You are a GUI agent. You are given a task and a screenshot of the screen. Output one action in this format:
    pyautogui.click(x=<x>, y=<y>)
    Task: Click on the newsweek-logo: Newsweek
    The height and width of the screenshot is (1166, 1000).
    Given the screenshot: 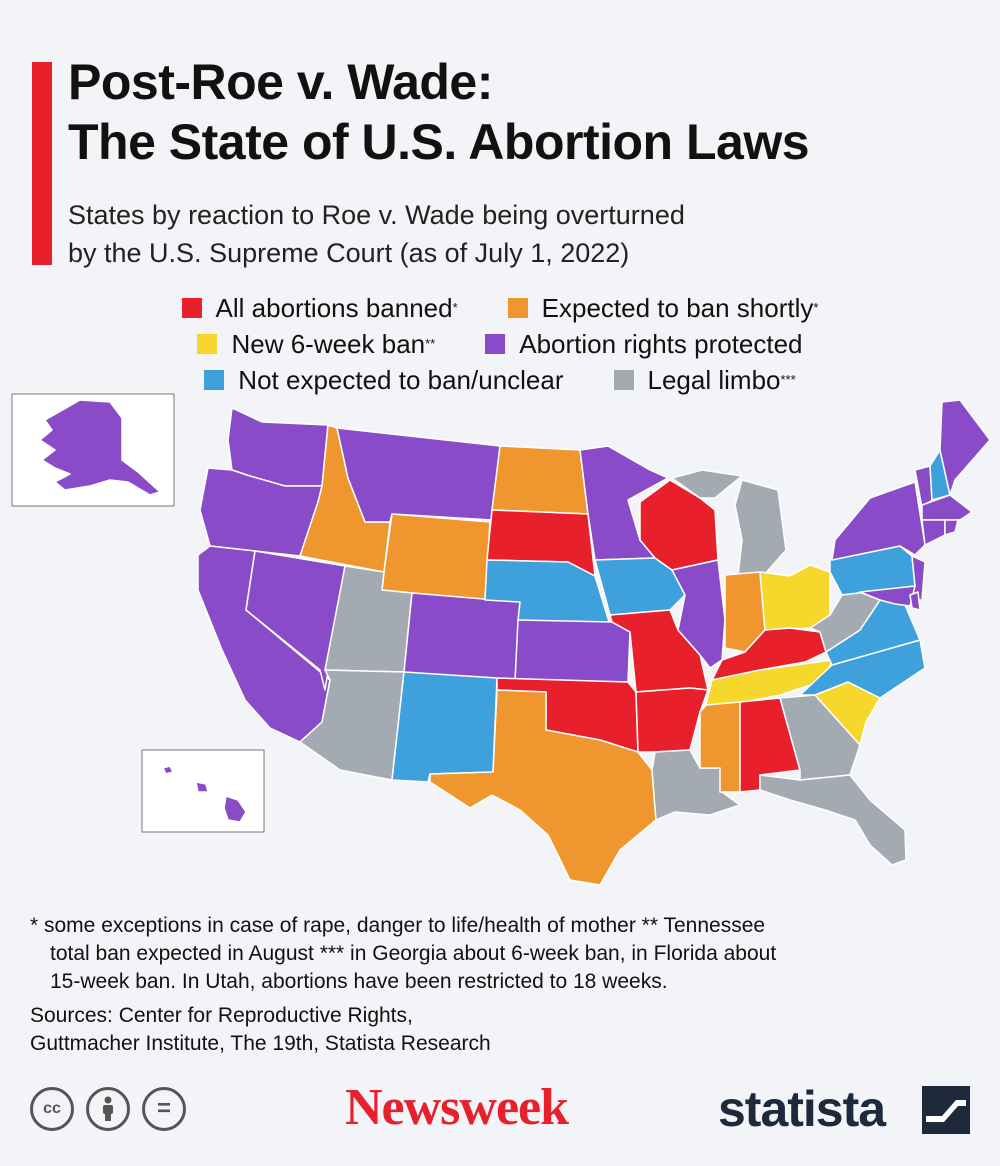 What is the action you would take?
    pyautogui.click(x=457, y=1107)
    